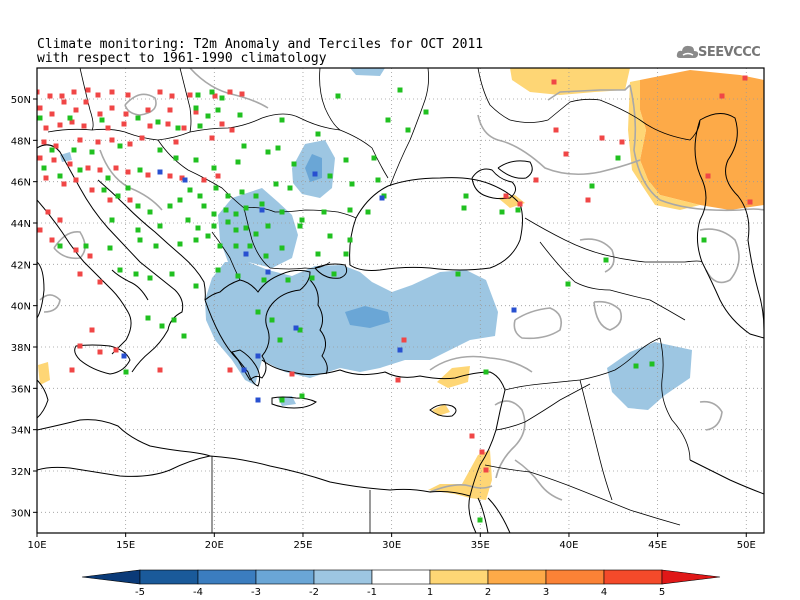  What do you see at coordinates (546, 592) in the screenshot?
I see `colorbar-label: 3` at bounding box center [546, 592].